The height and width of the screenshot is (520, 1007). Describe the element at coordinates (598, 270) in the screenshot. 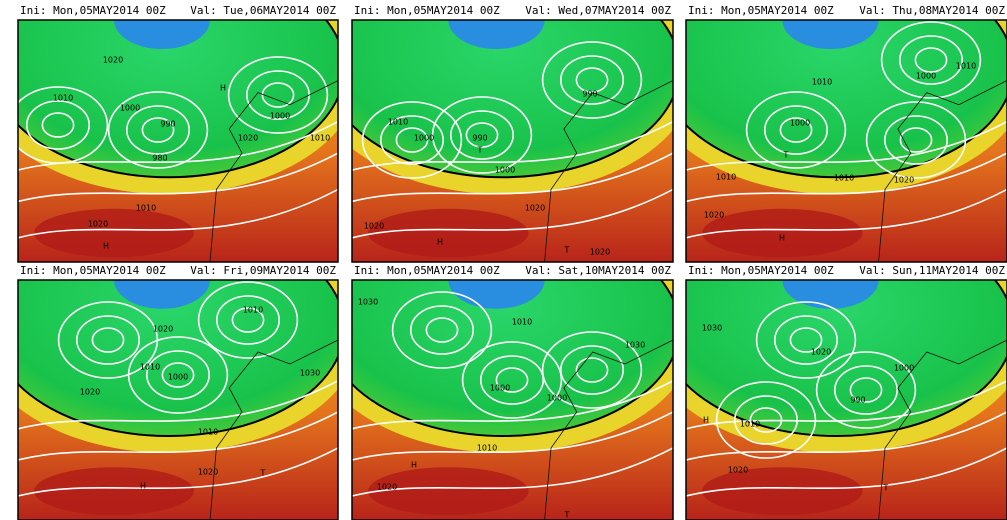

I see `valid-time: Val: Sat,10MAY2014 00Z` at that location.